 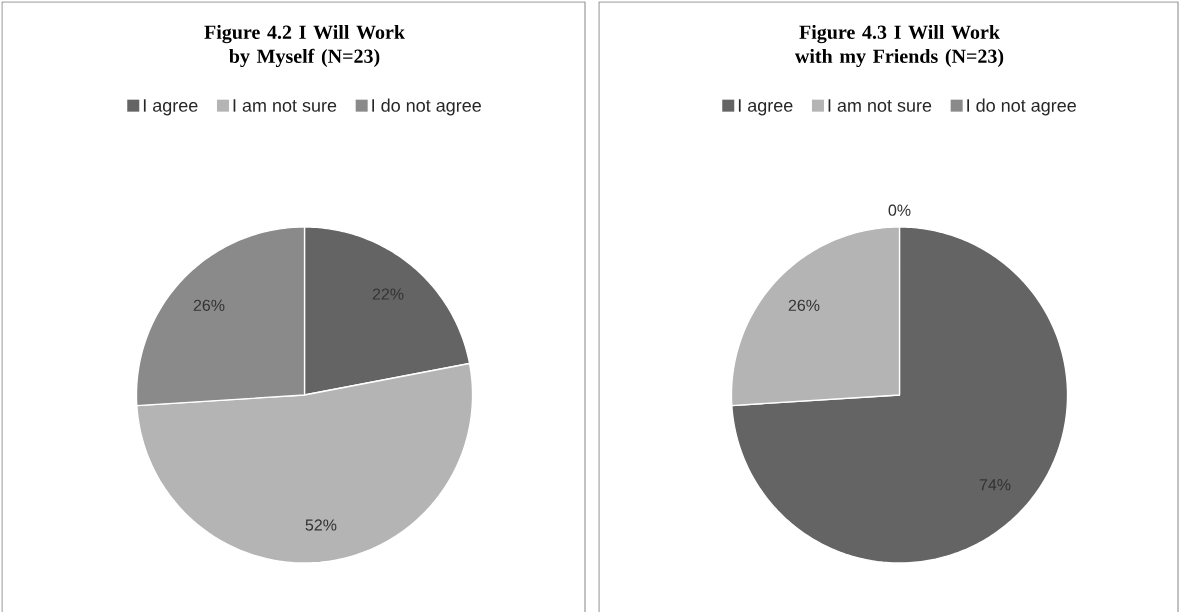 I want to click on chart-title: Figure 4.2 I Will Work by Myself (N=23), so click(x=304, y=46).